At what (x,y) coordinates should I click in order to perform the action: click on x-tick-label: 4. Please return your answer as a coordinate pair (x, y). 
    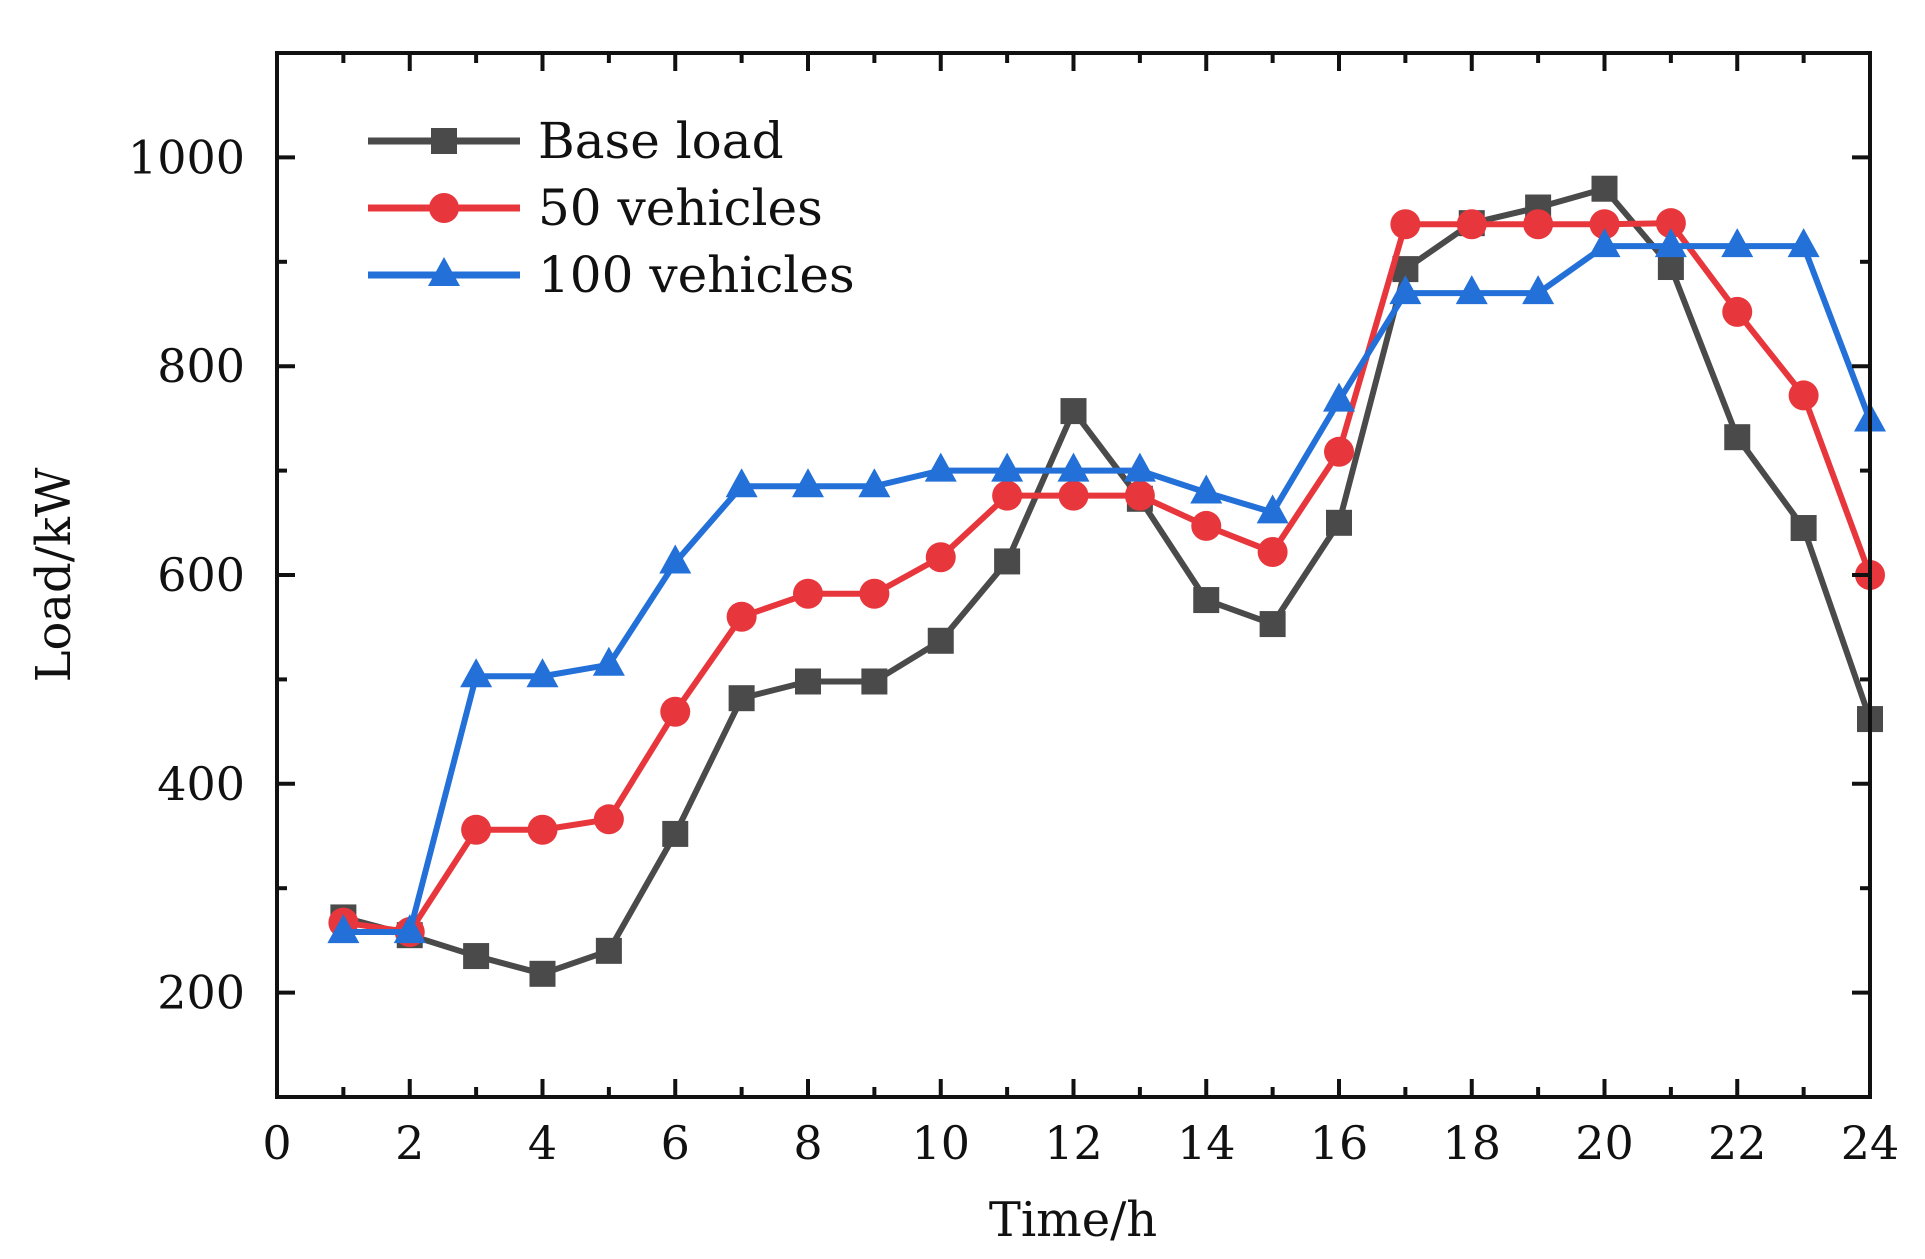
    Looking at the image, I should click on (542, 1143).